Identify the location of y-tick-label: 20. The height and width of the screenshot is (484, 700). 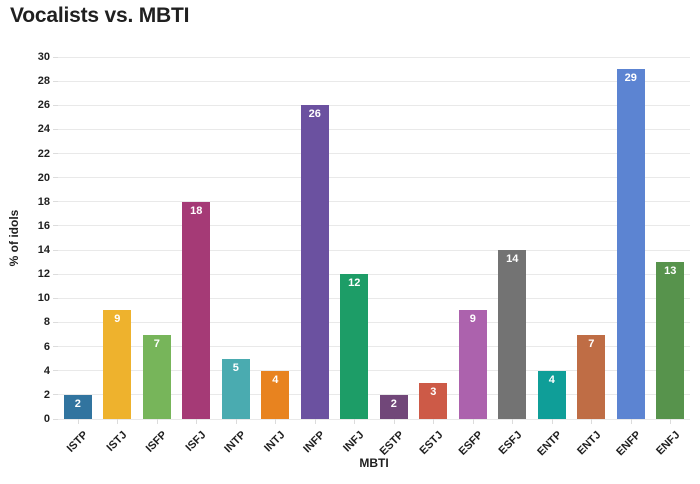
(43, 177).